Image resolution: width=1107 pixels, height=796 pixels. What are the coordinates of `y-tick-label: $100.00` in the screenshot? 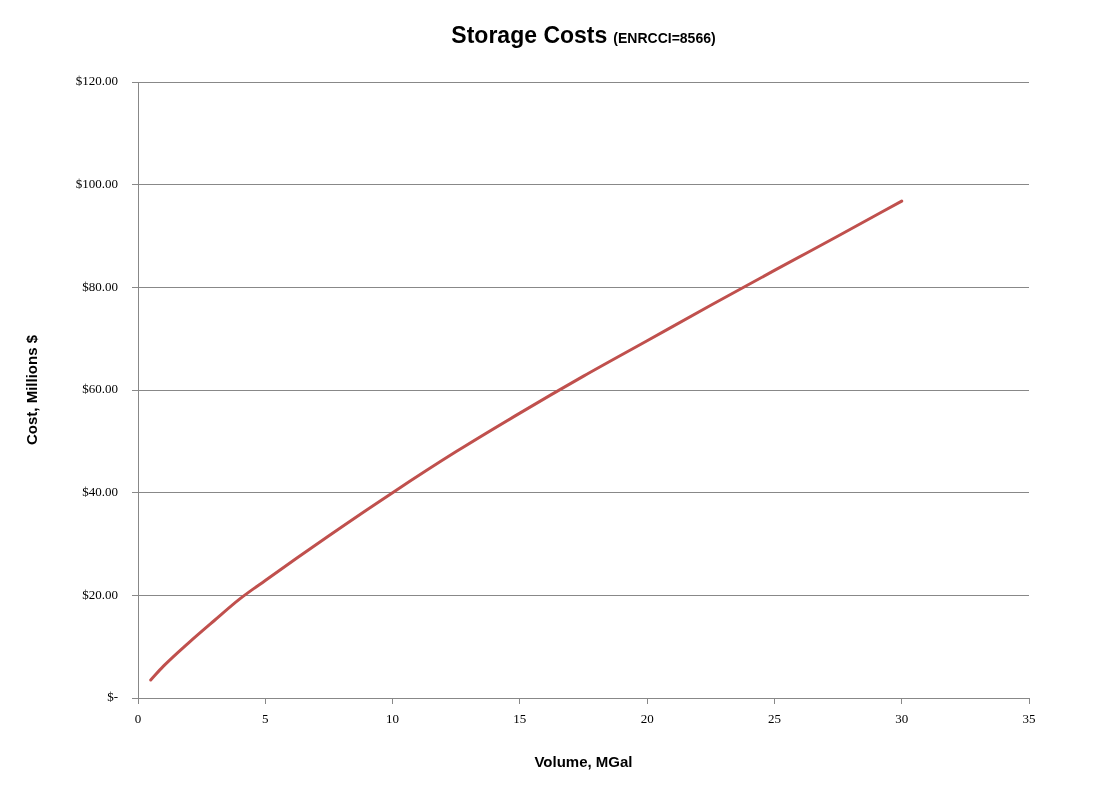 It's located at (96, 184).